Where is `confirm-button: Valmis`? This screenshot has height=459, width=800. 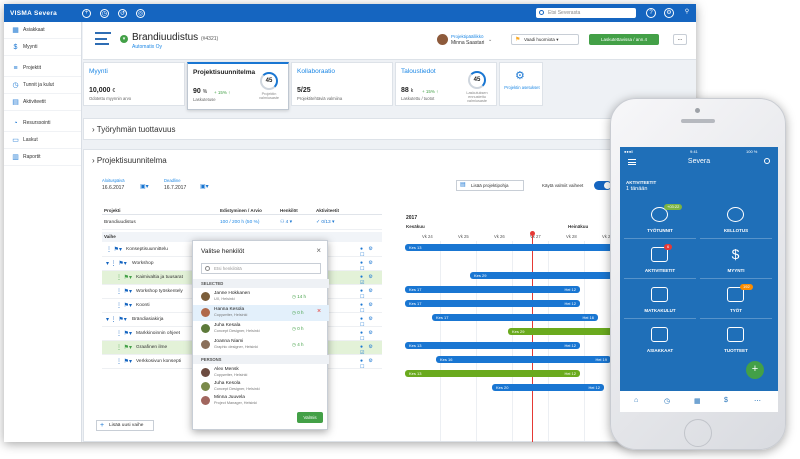 confirm-button: Valmis is located at coordinates (310, 417).